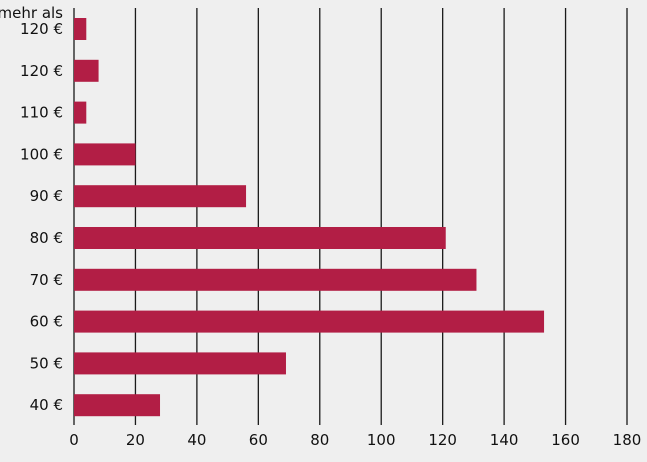 This screenshot has width=647, height=462. Describe the element at coordinates (504, 440) in the screenshot. I see `x-tick-label: 140` at that location.